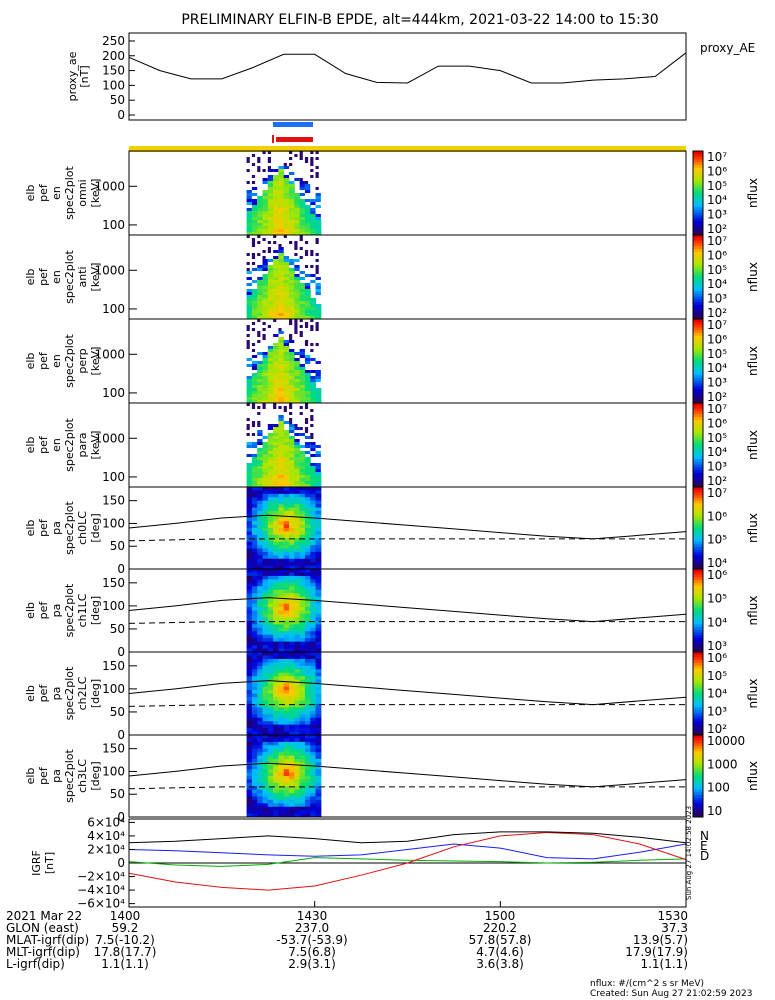  What do you see at coordinates (30, 693) in the screenshot?
I see `y-axis-label: elb` at bounding box center [30, 693].